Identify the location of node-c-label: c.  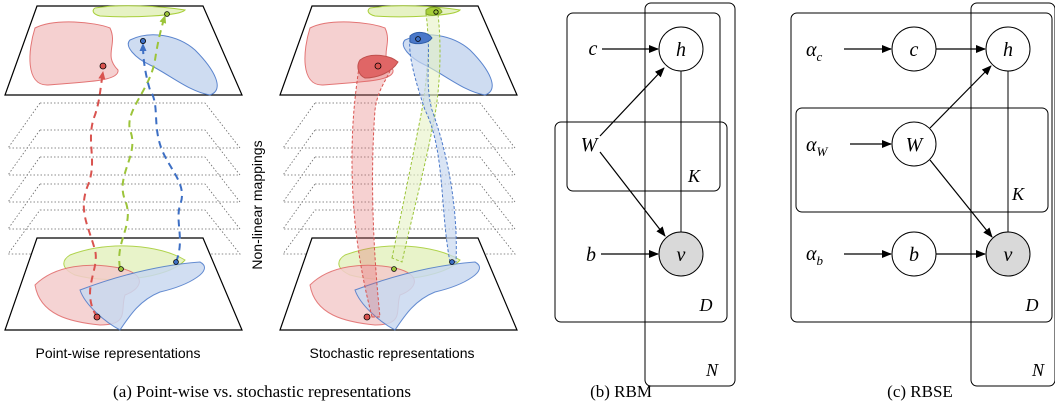
(593, 49).